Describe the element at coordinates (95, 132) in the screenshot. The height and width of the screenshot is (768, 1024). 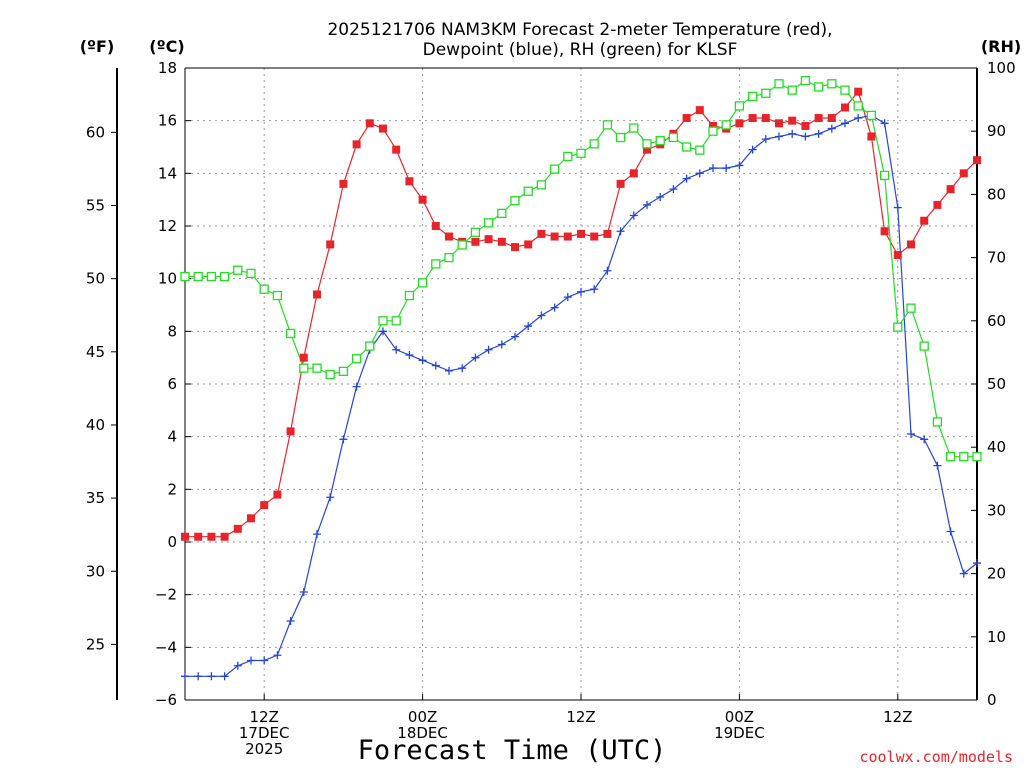
I see `fahrenheit-tick-label: 60` at that location.